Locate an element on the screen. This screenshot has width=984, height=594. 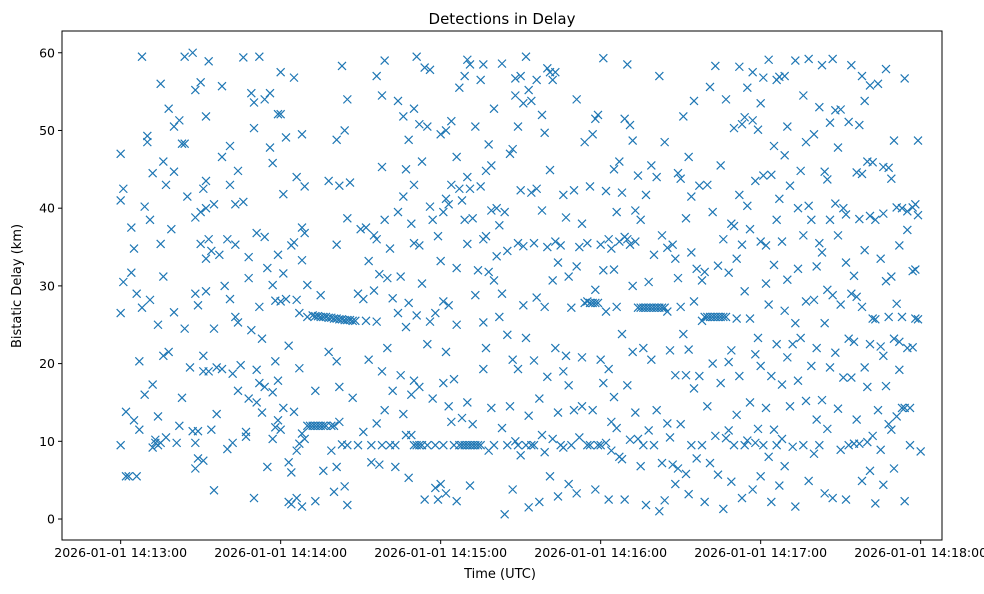
x-tick-label: 2026-01-01 14:17:00 is located at coordinates (760, 552).